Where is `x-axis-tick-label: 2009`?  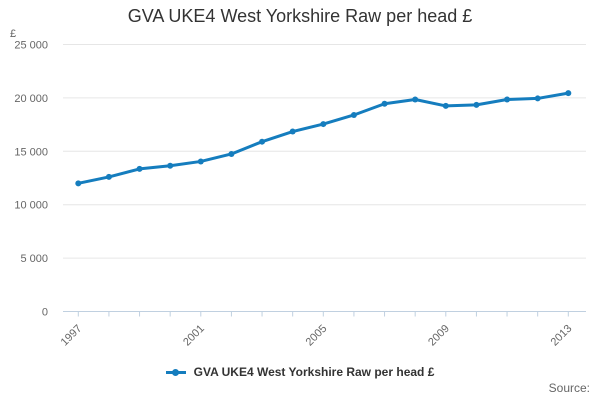
x-axis-tick-label: 2009 is located at coordinates (439, 336).